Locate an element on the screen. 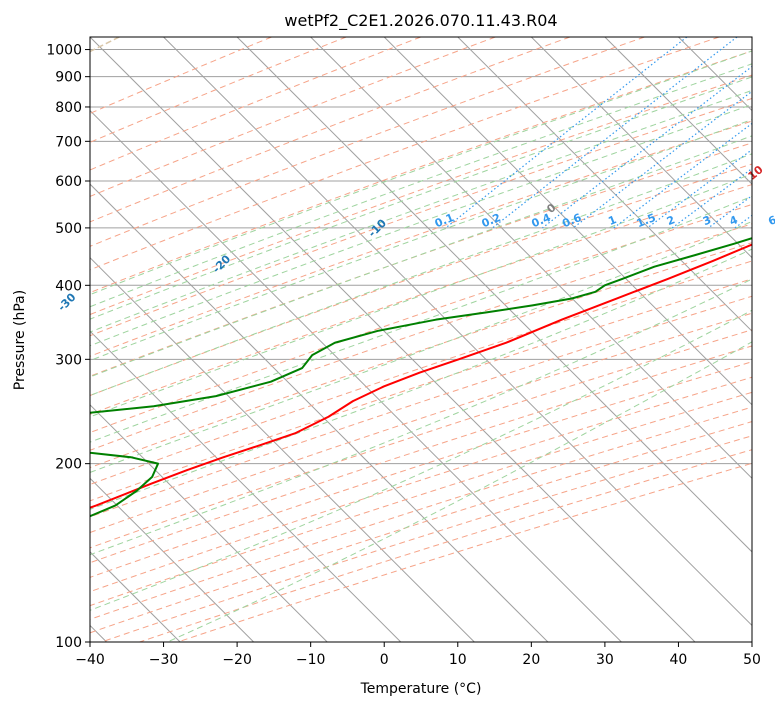 This screenshot has height=708, width=775. x-tick-label: −30 is located at coordinates (164, 660).